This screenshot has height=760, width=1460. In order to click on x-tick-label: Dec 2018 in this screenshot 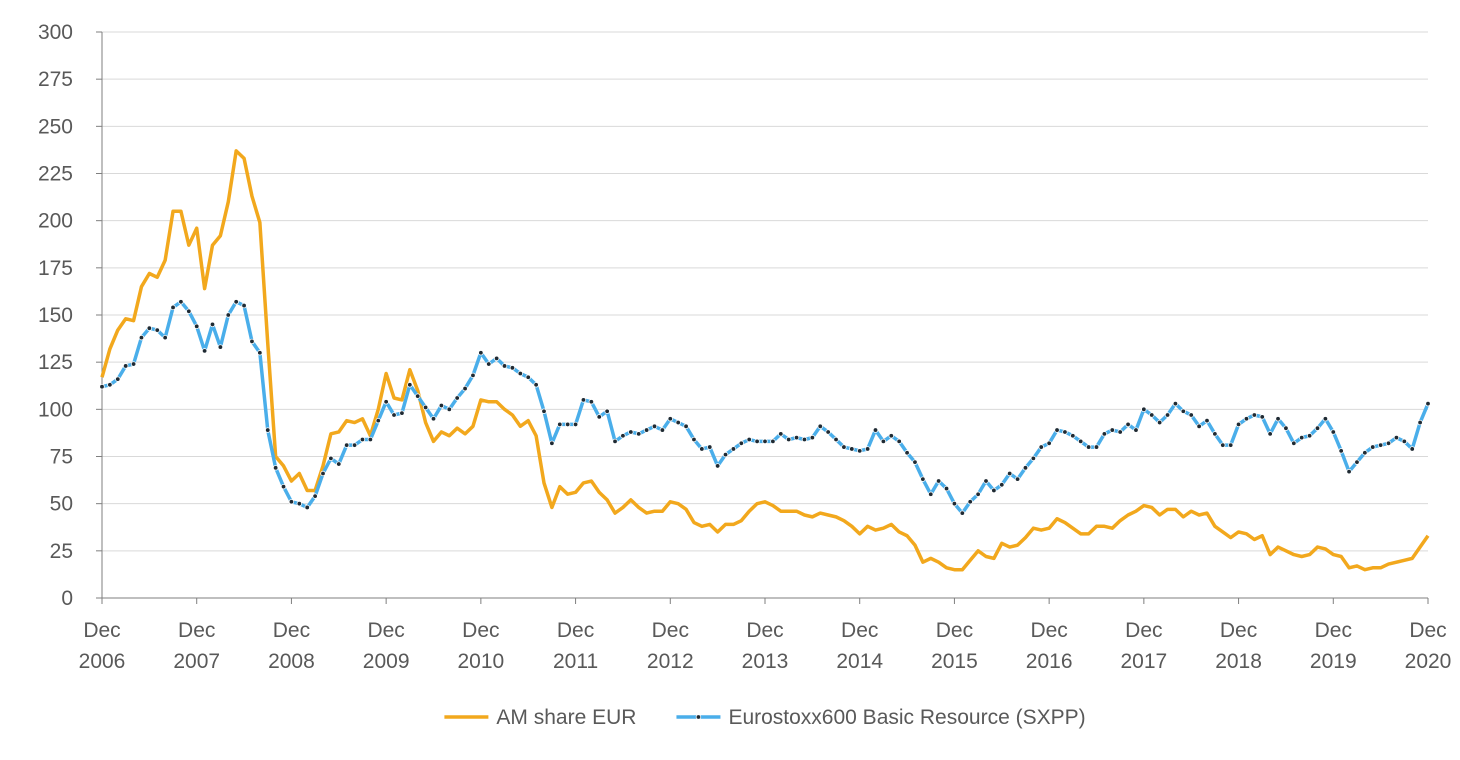, I will do `click(1238, 646)`.